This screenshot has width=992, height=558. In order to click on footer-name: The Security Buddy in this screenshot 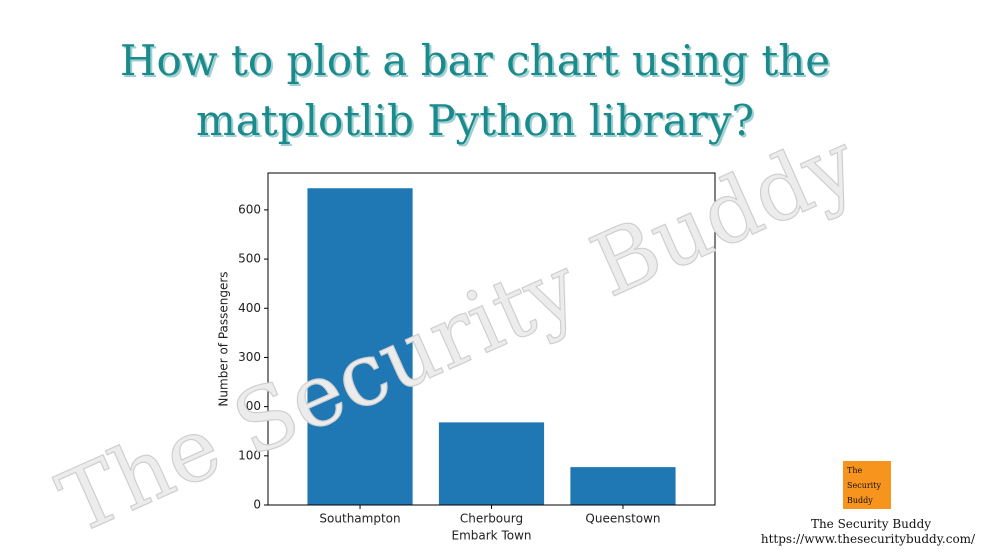, I will do `click(871, 524)`.